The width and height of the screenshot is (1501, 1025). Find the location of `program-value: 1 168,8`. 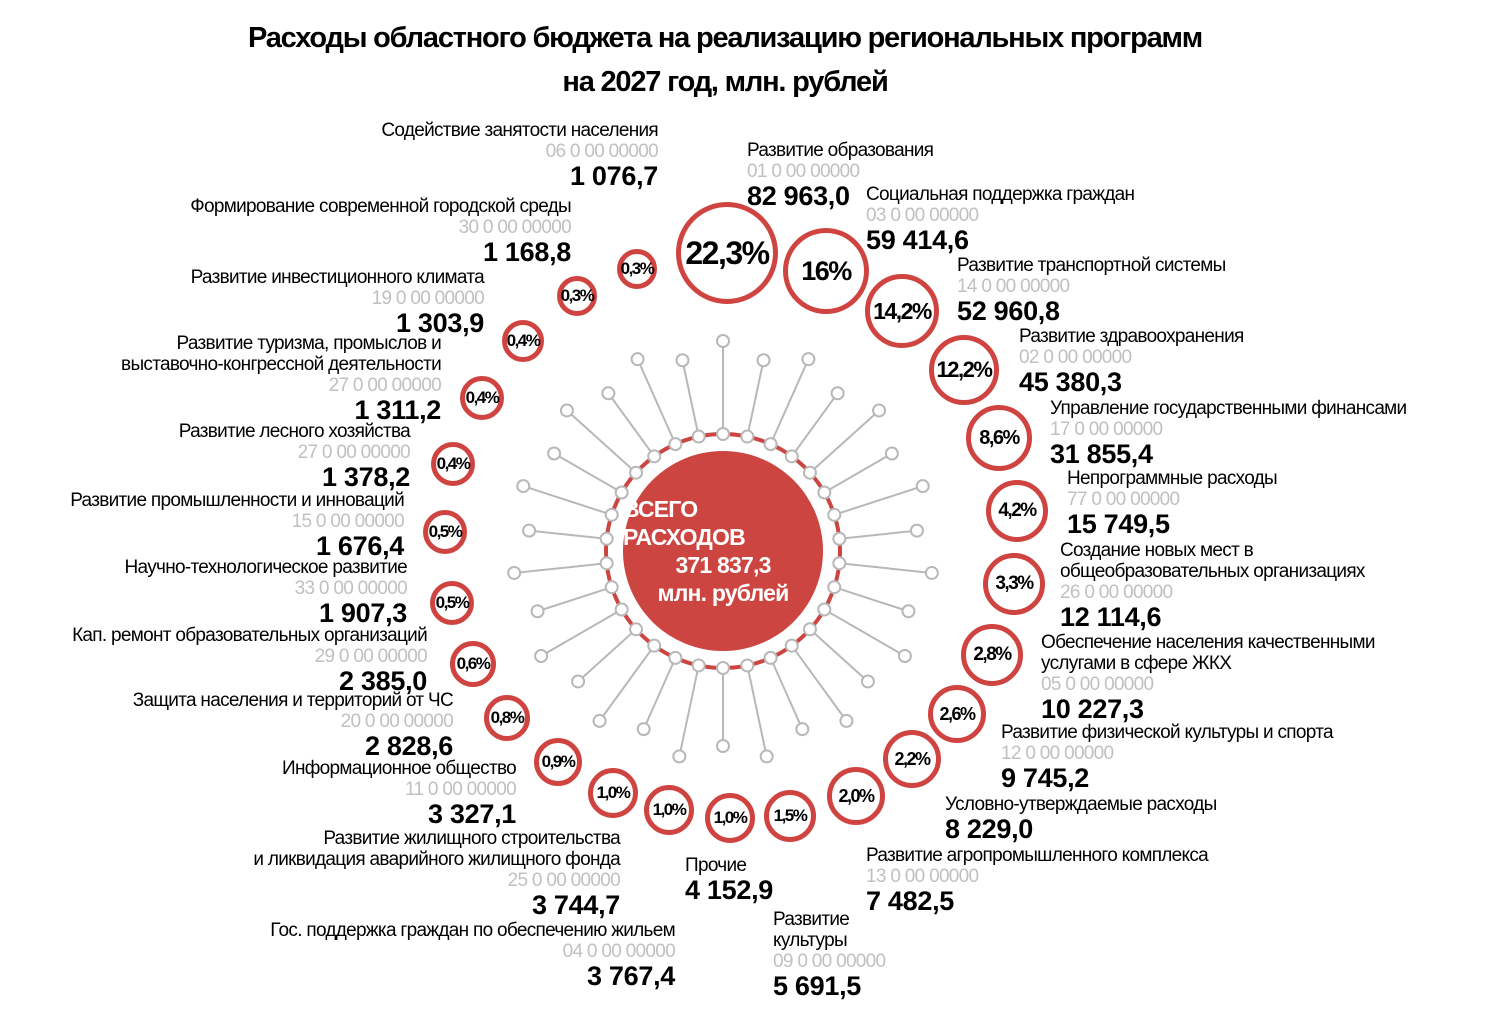

program-value: 1 168,8 is located at coordinates (527, 252).